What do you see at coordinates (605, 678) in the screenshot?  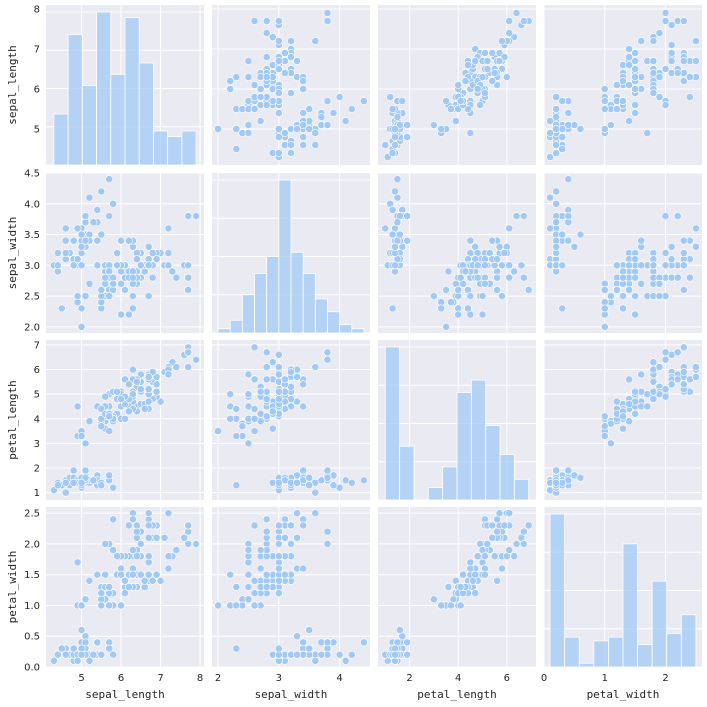 I see `x-tick-label: 1` at bounding box center [605, 678].